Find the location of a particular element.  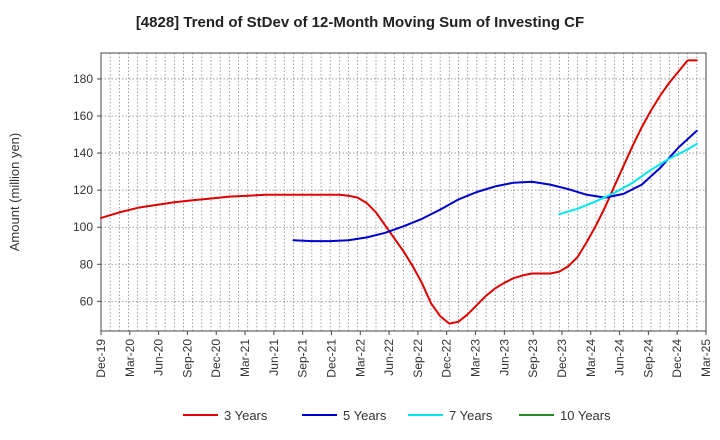

x-tick-label: Mar-22 is located at coordinates (360, 358).